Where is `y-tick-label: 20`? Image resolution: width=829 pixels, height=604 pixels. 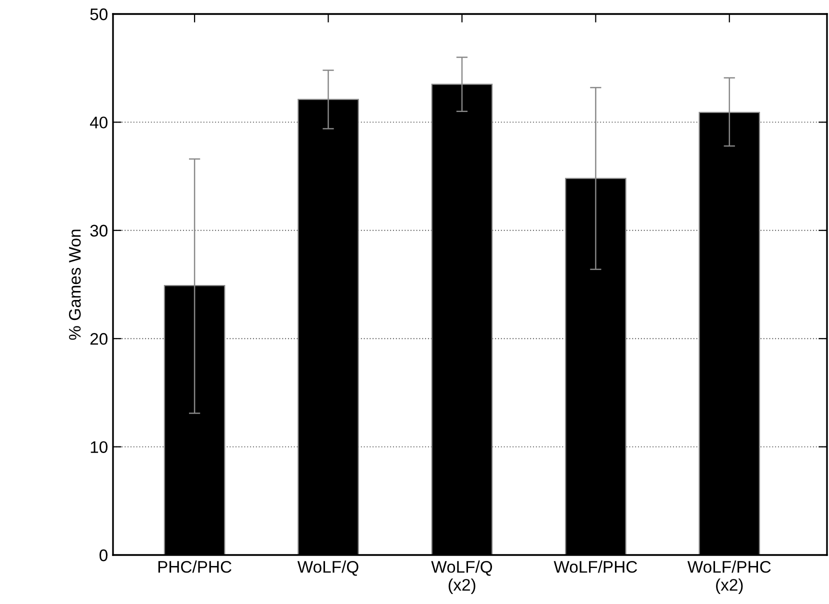 y-tick-label: 20 is located at coordinates (99, 339).